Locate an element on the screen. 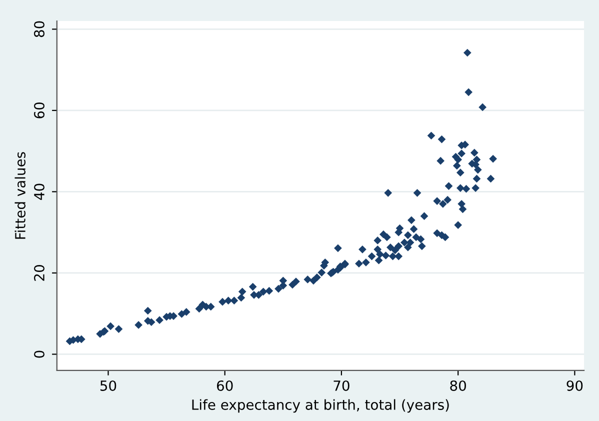  x-tick-label: 80 is located at coordinates (458, 385).